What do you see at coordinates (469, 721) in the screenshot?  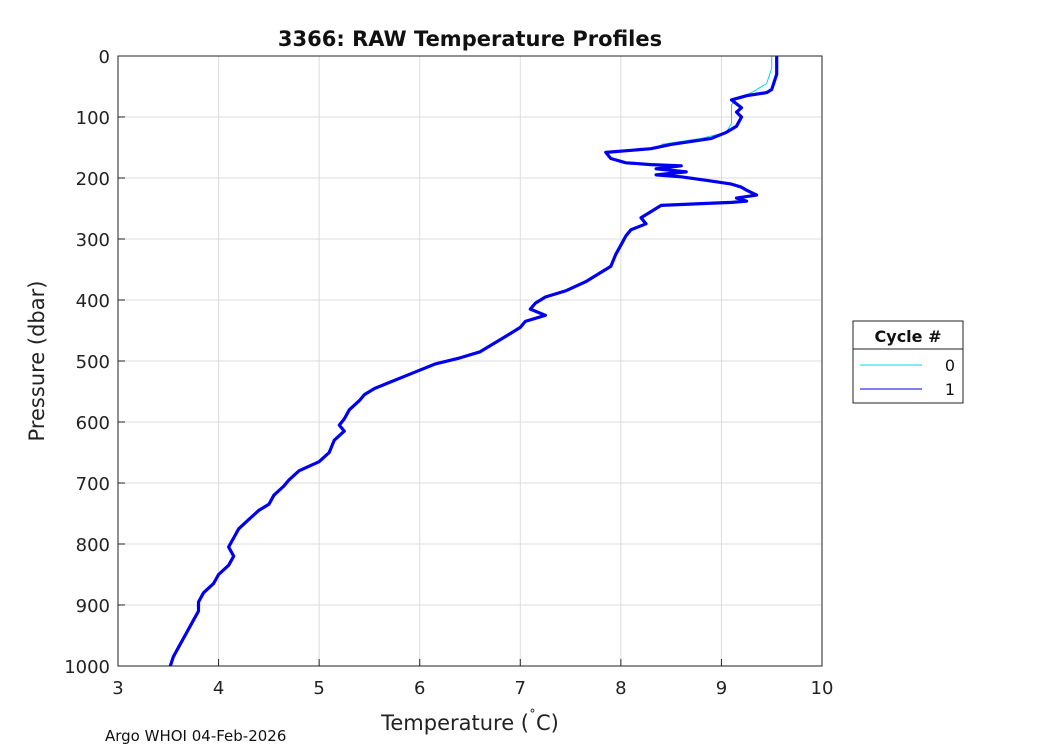 I see `x-axis-label: Temperature (˚C)` at bounding box center [469, 721].